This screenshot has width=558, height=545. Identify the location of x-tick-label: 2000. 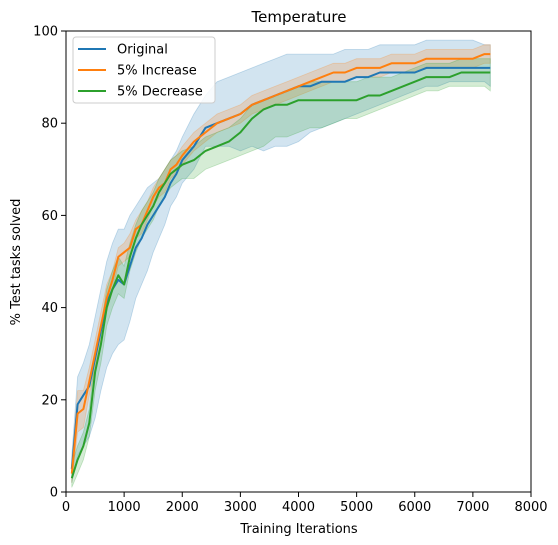
(182, 507).